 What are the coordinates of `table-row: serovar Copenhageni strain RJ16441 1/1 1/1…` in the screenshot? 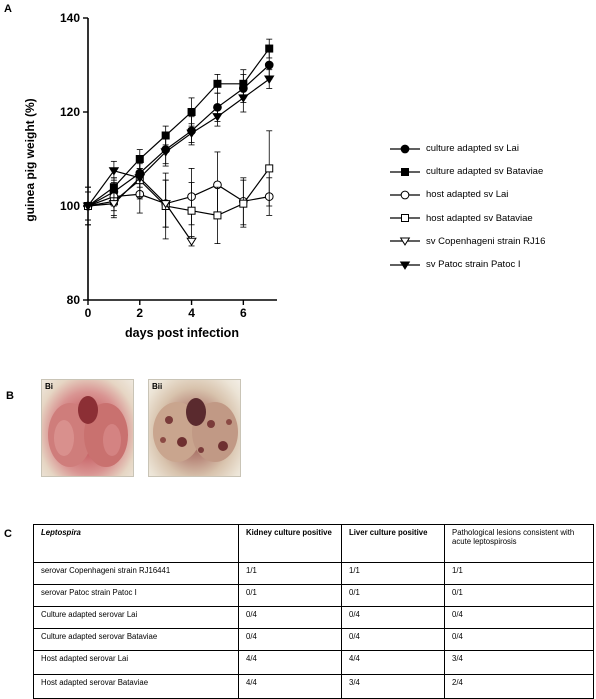 It's located at (313, 573).